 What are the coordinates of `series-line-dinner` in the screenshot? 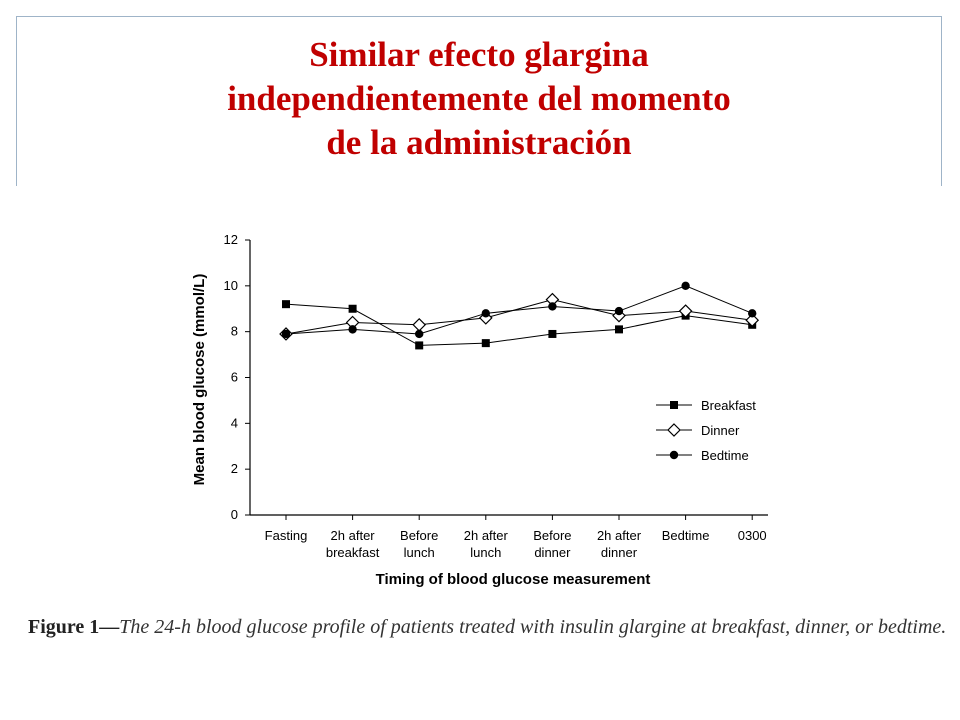 It's located at (519, 317).